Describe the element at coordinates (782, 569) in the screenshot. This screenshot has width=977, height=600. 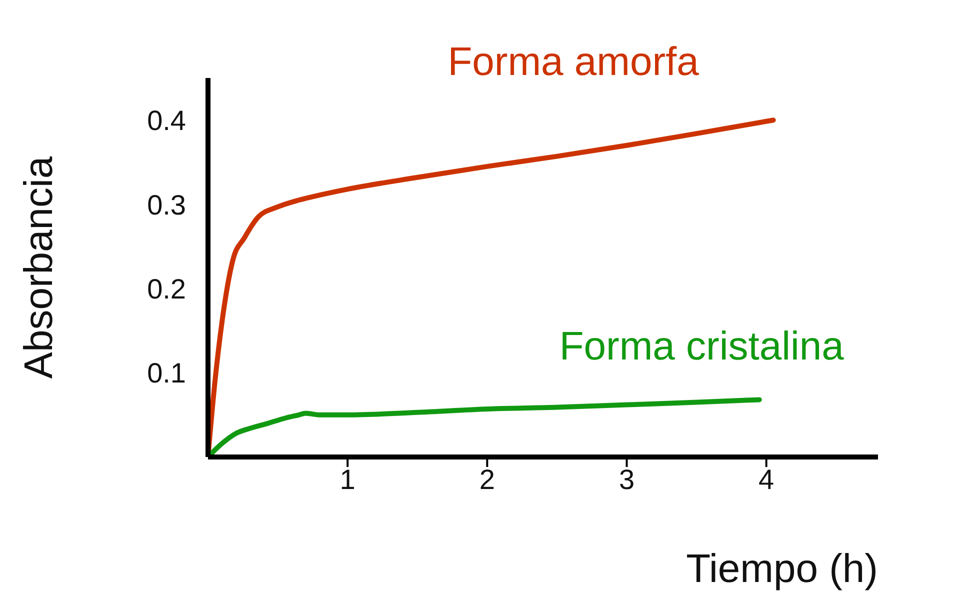
I see `x-axis-title: Tiempo (h)` at that location.